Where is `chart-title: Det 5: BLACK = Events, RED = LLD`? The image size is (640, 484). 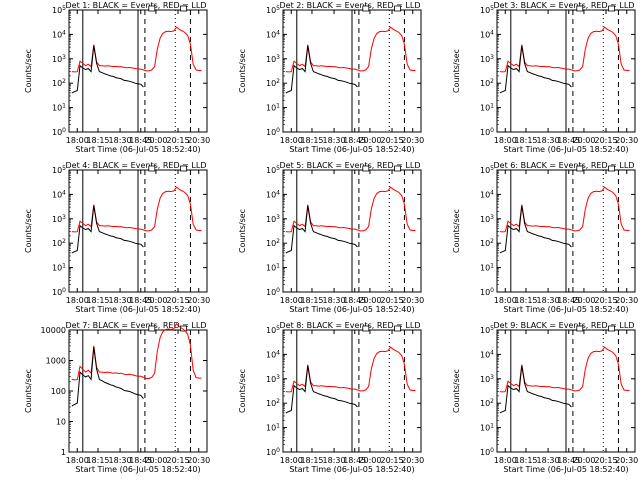
chart-title: Det 5: BLACK = Events, RED = LLD is located at coordinates (350, 165).